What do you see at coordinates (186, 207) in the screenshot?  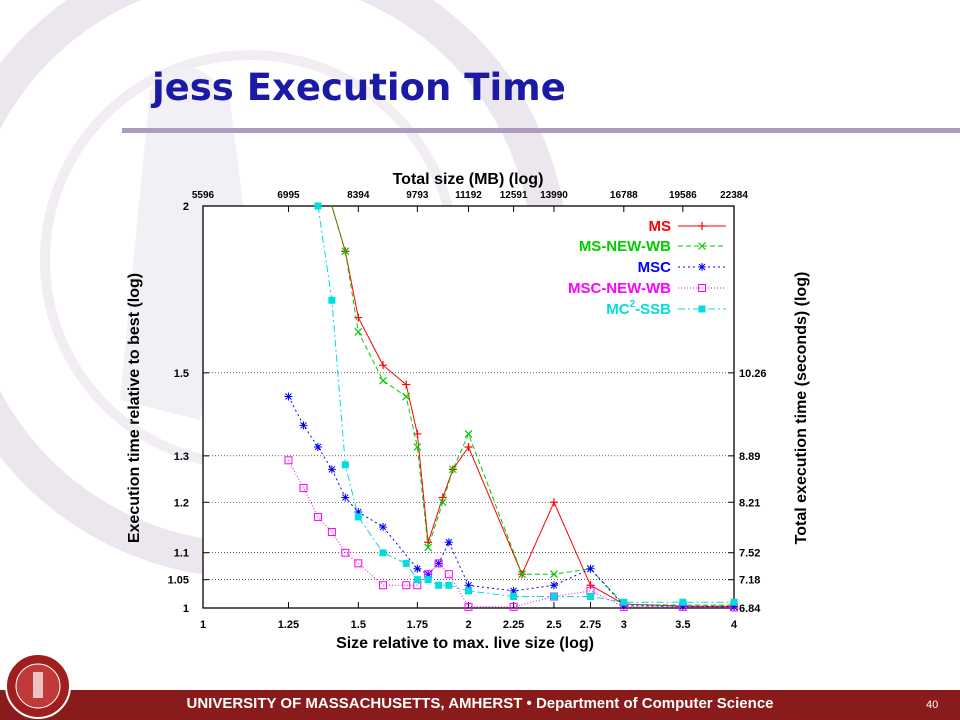 I see `y-tick-label: 2` at bounding box center [186, 207].